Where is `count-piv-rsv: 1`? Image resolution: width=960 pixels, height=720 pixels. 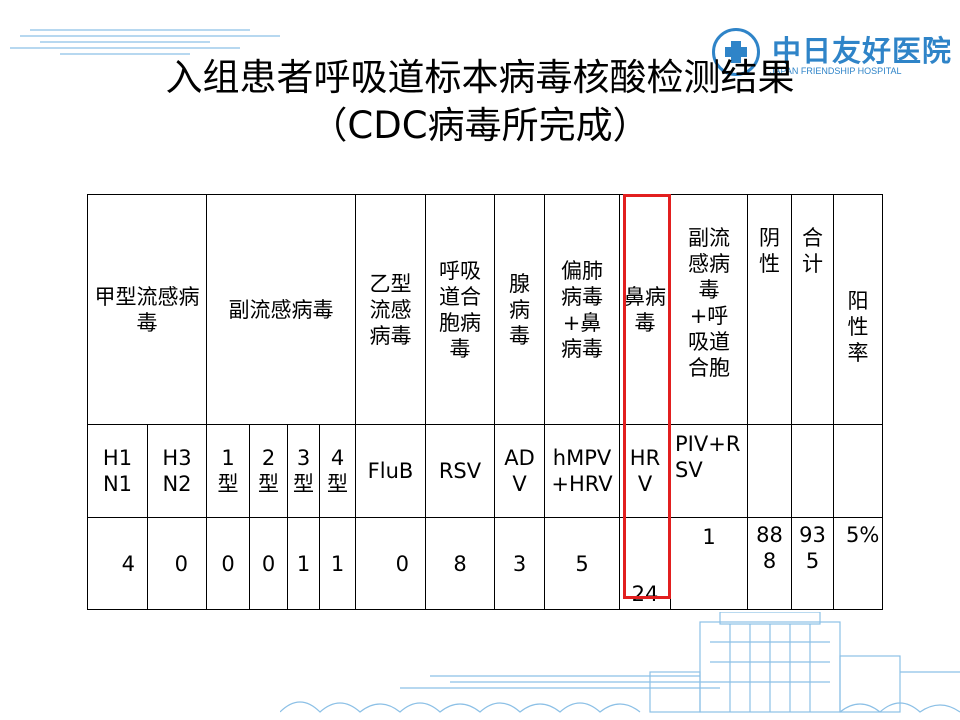
count-piv-rsv: 1 is located at coordinates (709, 563).